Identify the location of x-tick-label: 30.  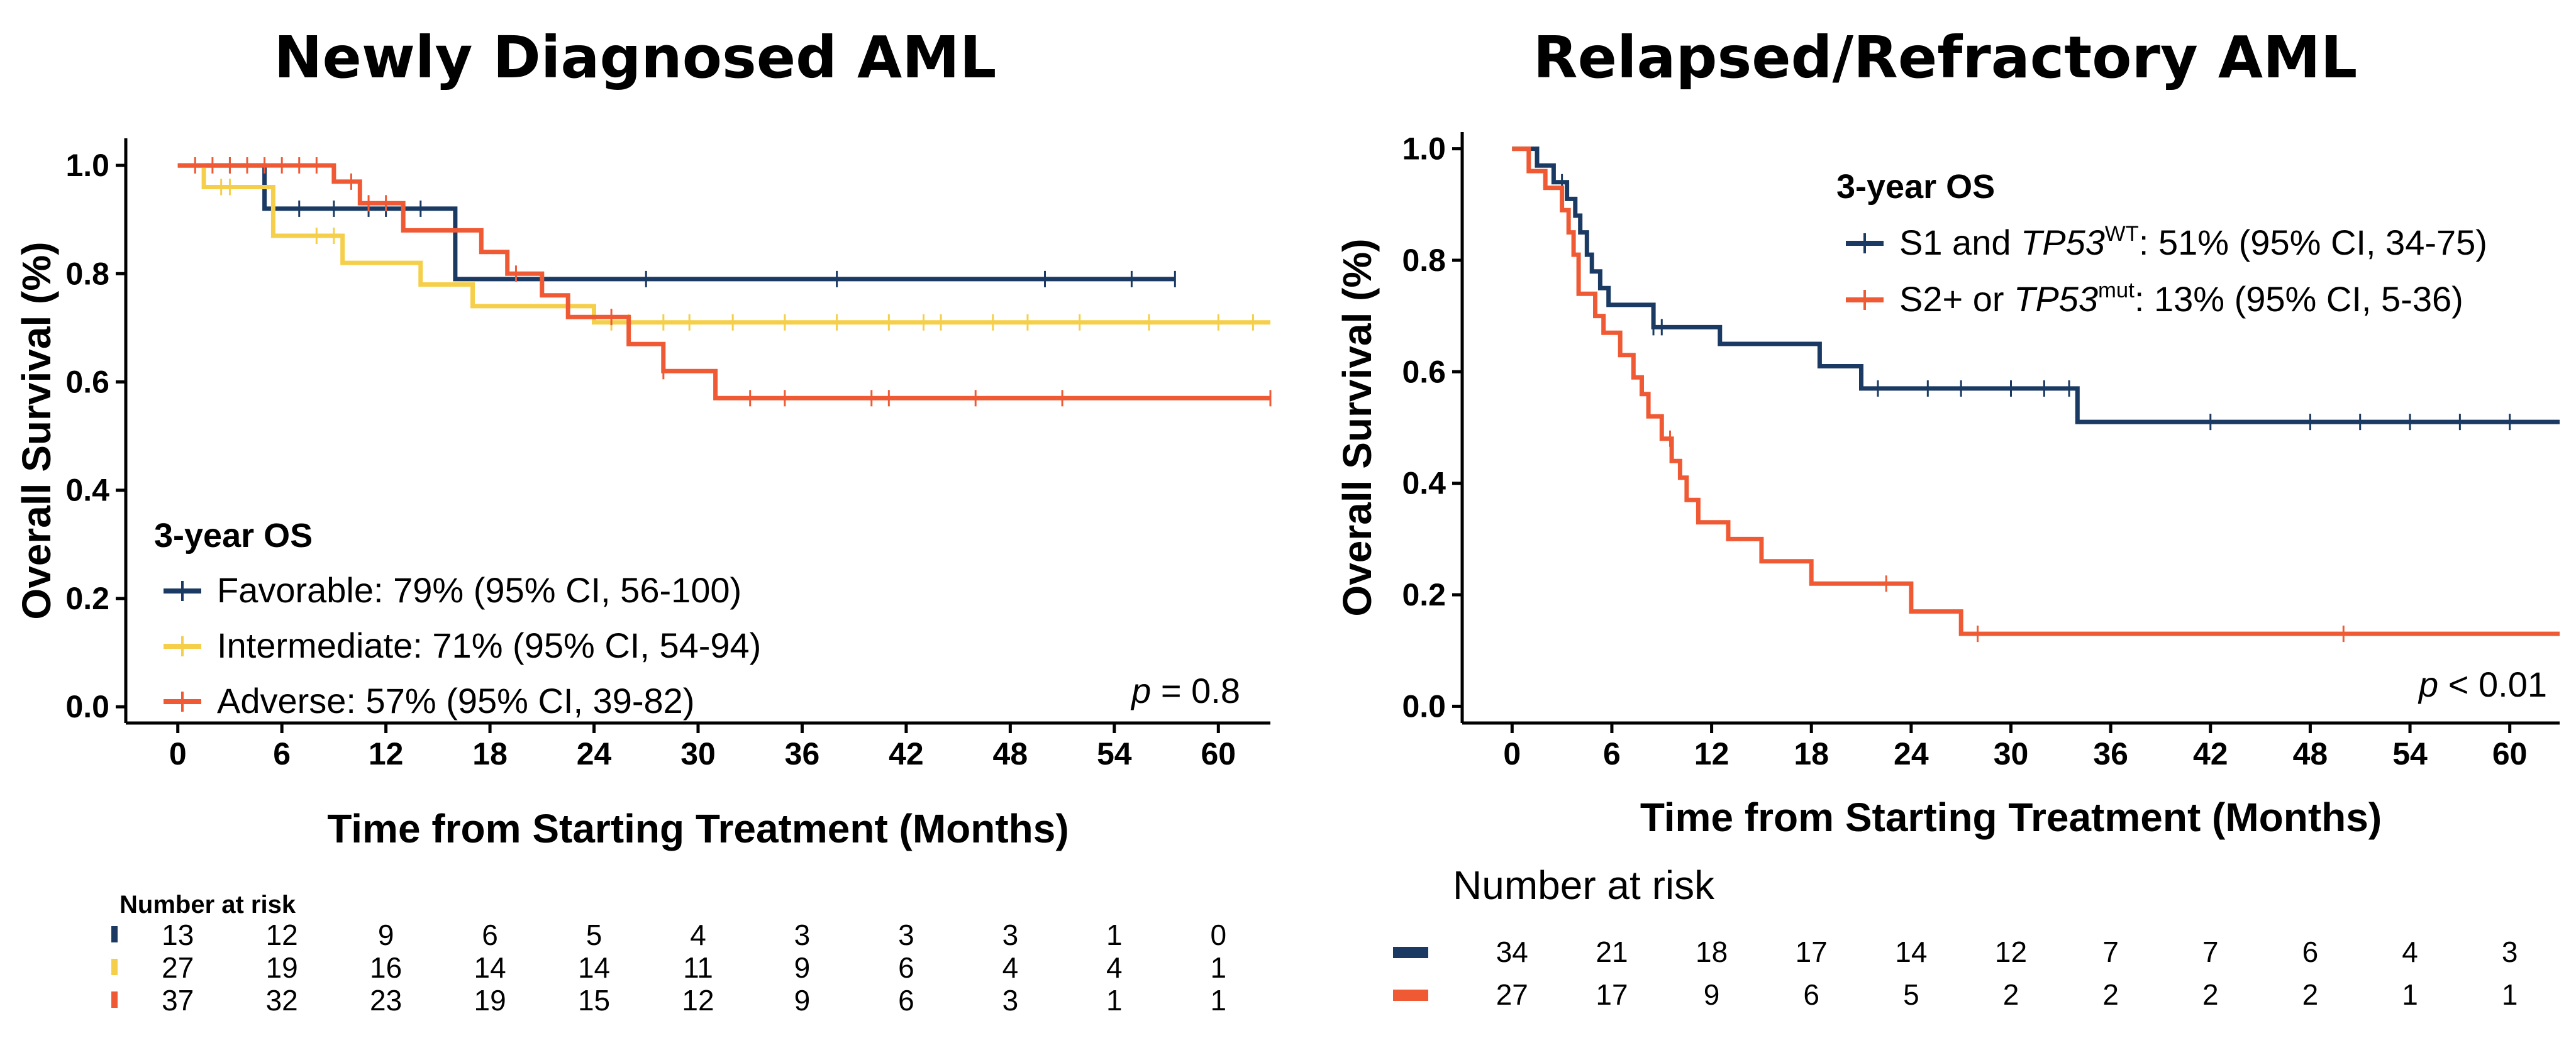
(2011, 753).